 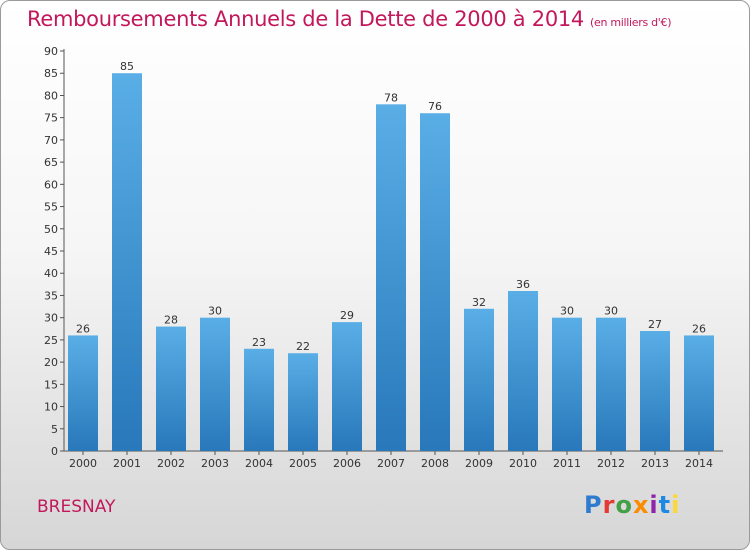 I want to click on logo-letter: o, so click(x=624, y=505).